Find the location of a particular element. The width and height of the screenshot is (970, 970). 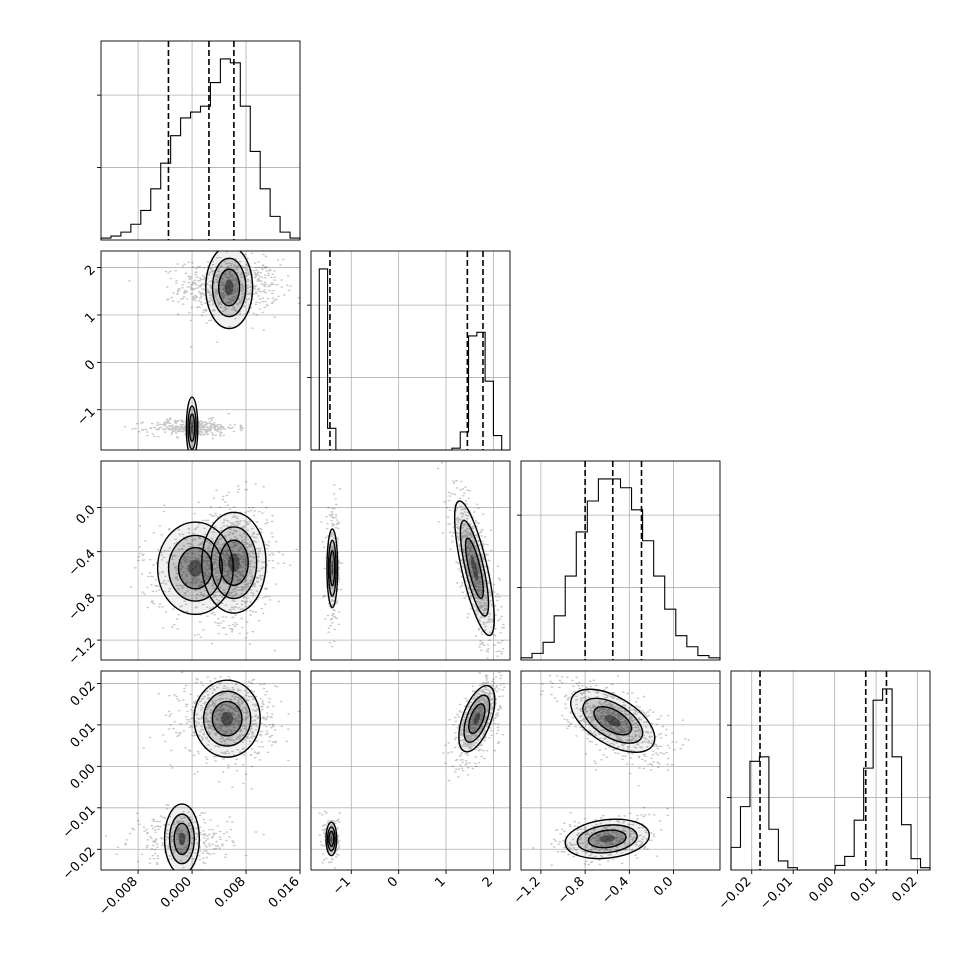

hist-2-frame is located at coordinates (410, 350).